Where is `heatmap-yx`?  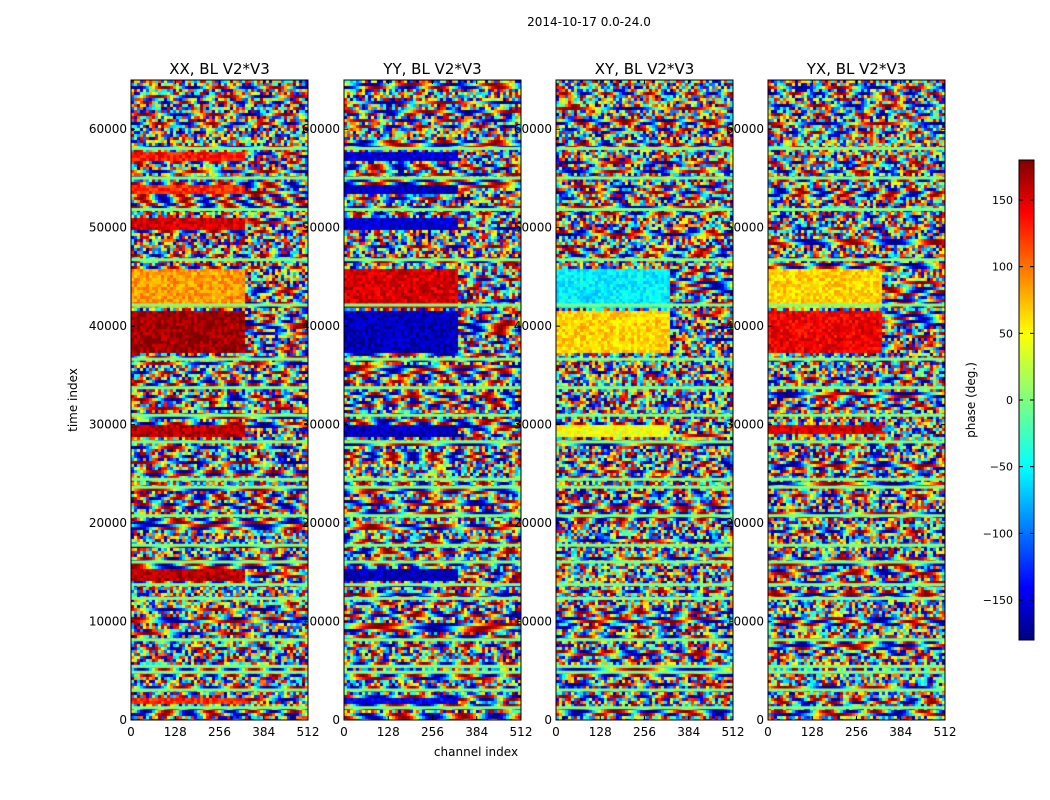
heatmap-yx is located at coordinates (856, 400).